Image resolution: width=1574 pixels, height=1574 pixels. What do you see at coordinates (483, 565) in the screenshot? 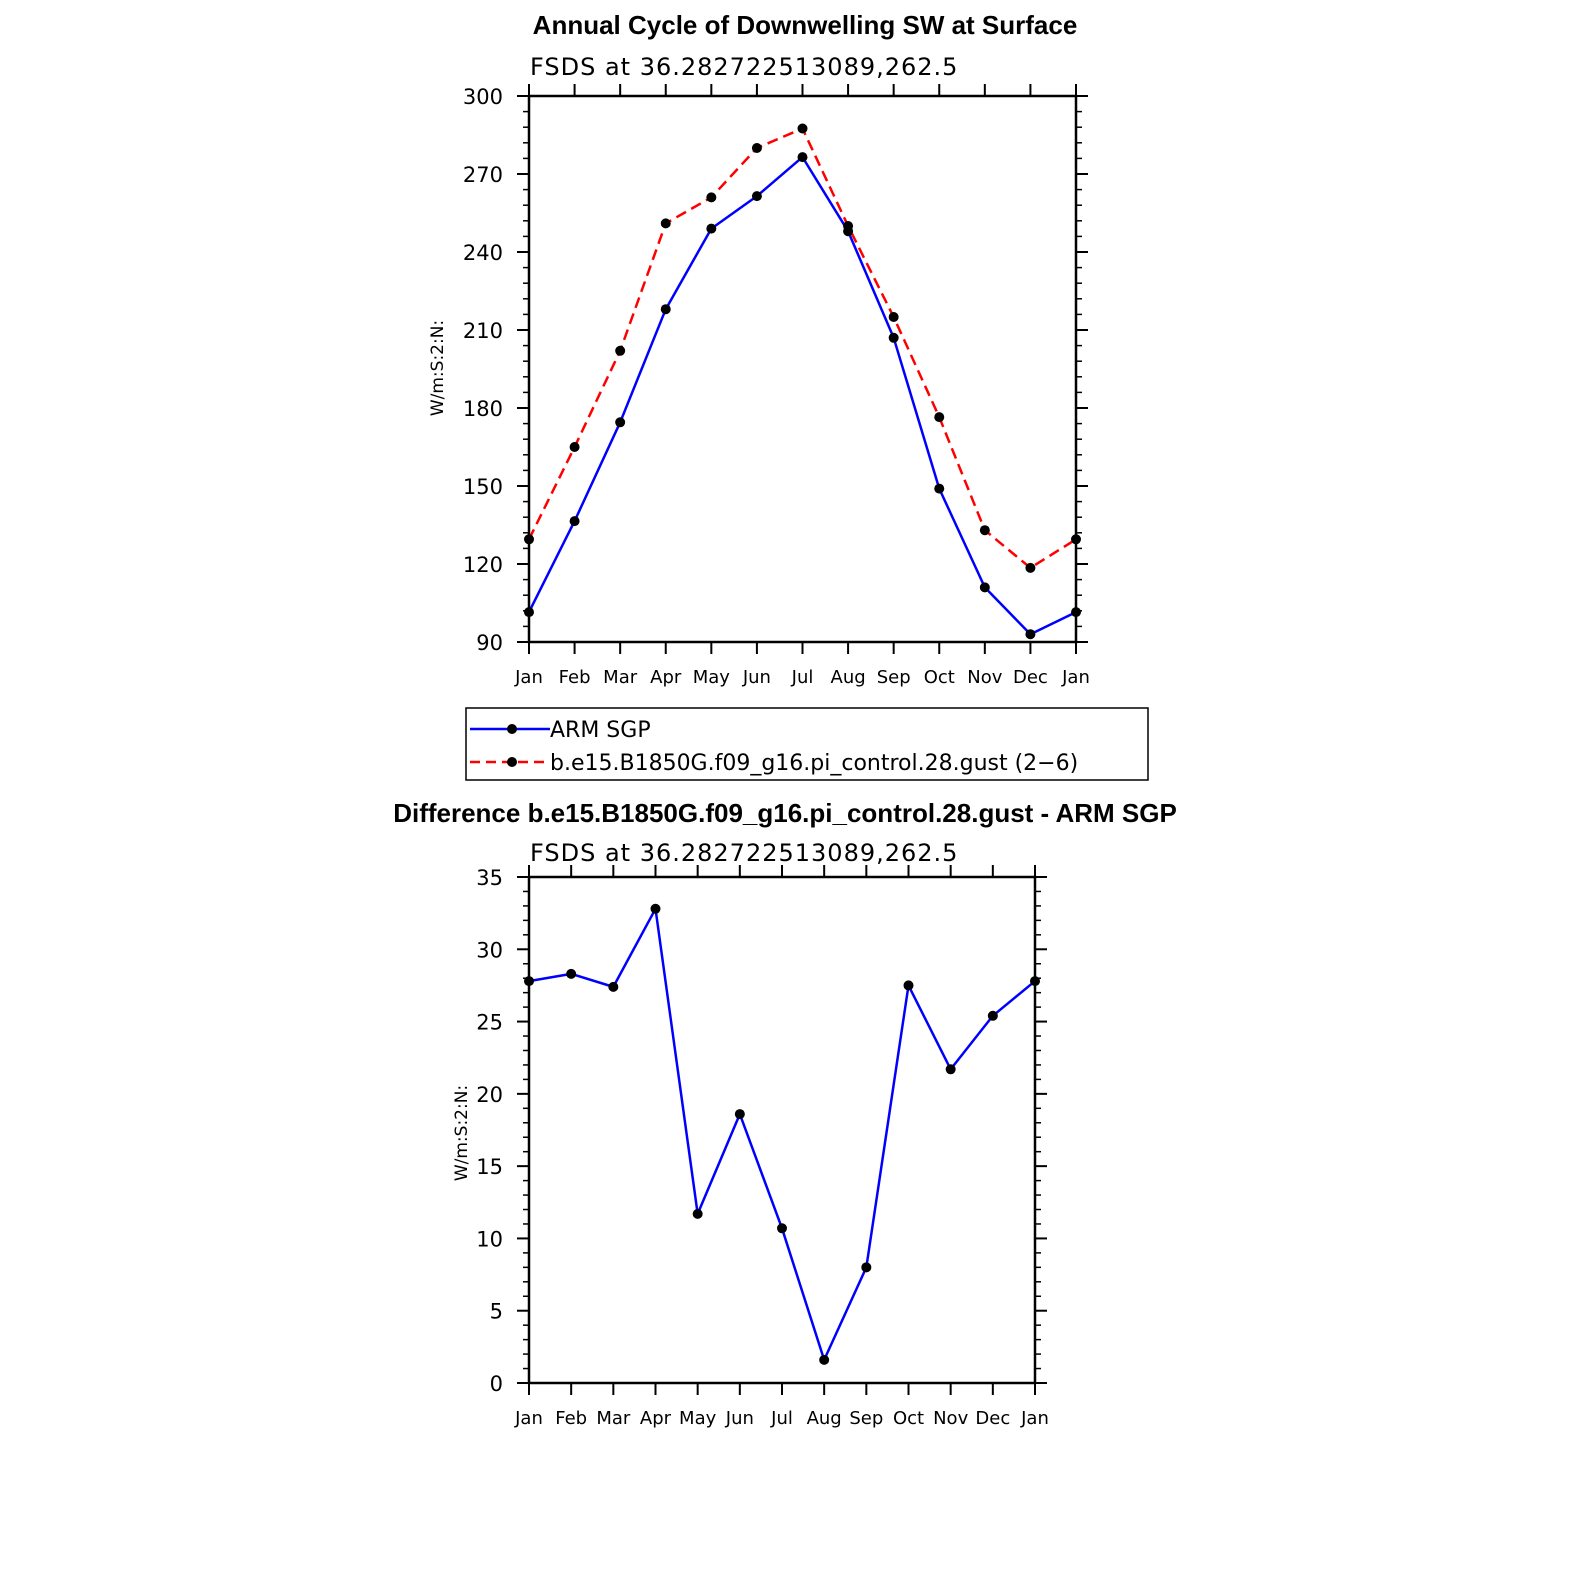
I see `y-tick-label: 120` at bounding box center [483, 565].